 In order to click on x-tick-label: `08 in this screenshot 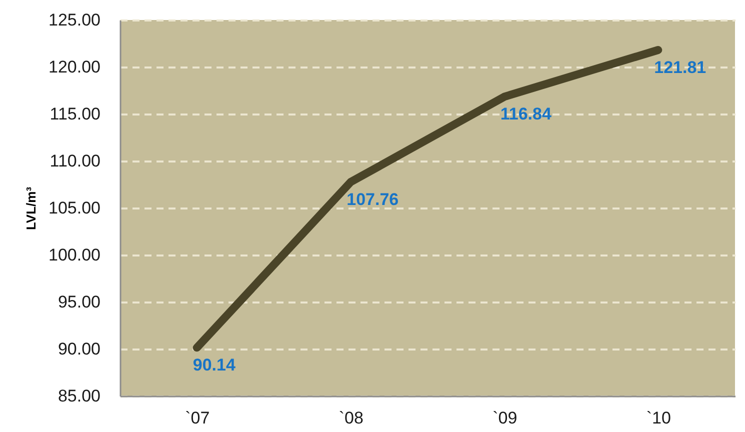, I will do `click(351, 418)`.